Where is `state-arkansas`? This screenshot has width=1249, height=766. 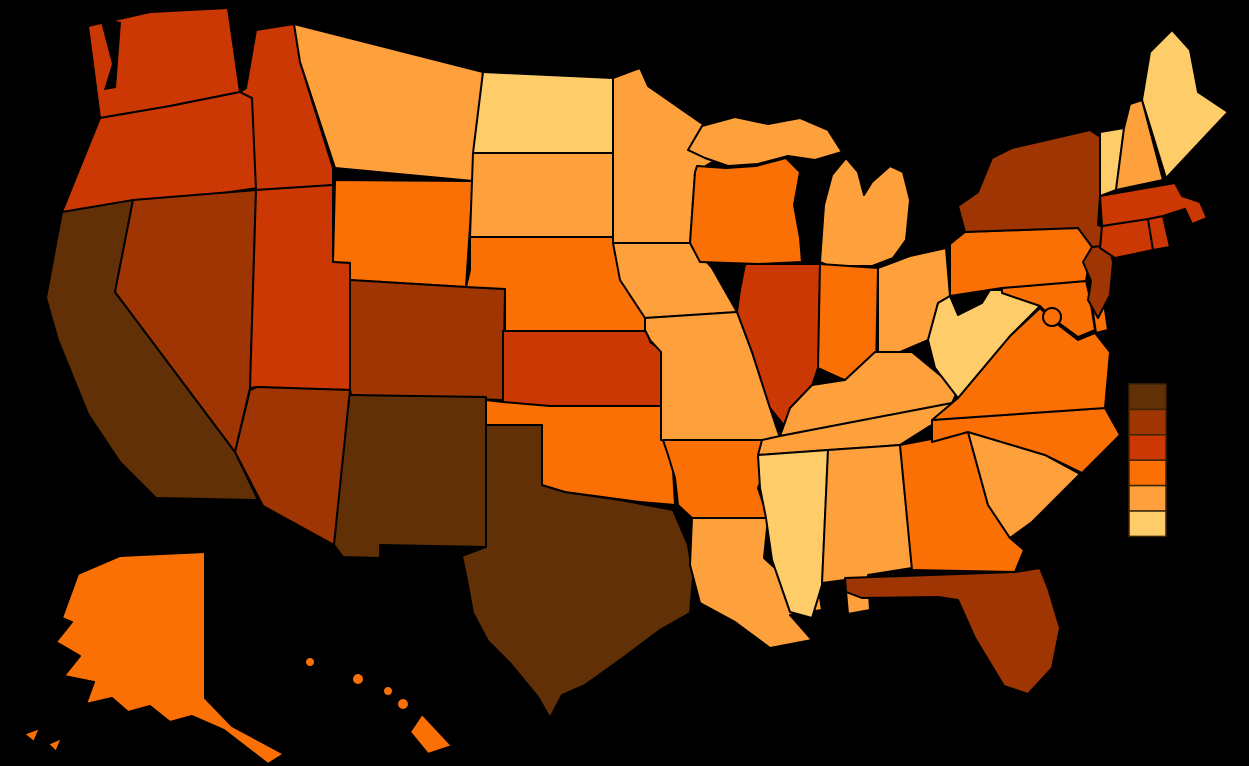 state-arkansas is located at coordinates (716, 479).